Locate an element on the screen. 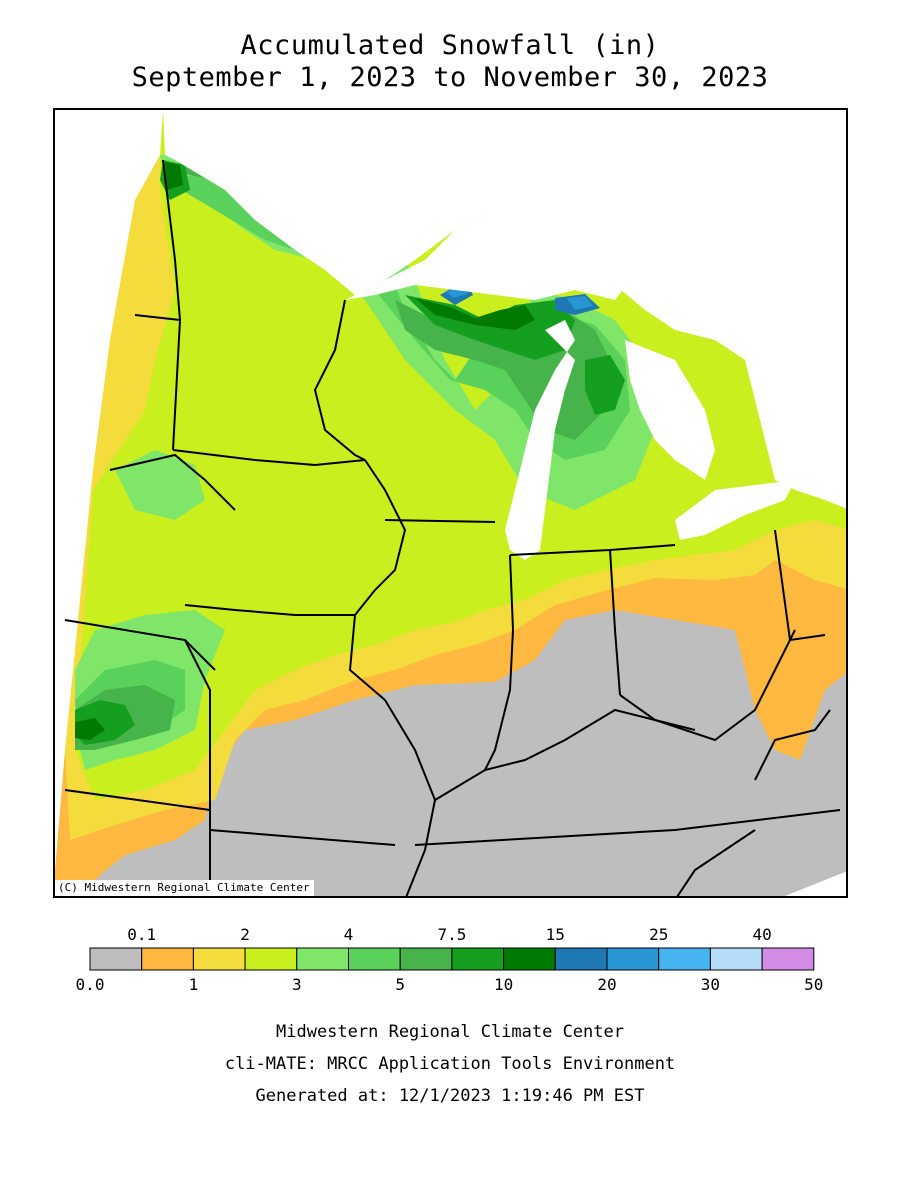 This screenshot has width=900, height=1200. outside-domain-right is located at coordinates (815, 883).